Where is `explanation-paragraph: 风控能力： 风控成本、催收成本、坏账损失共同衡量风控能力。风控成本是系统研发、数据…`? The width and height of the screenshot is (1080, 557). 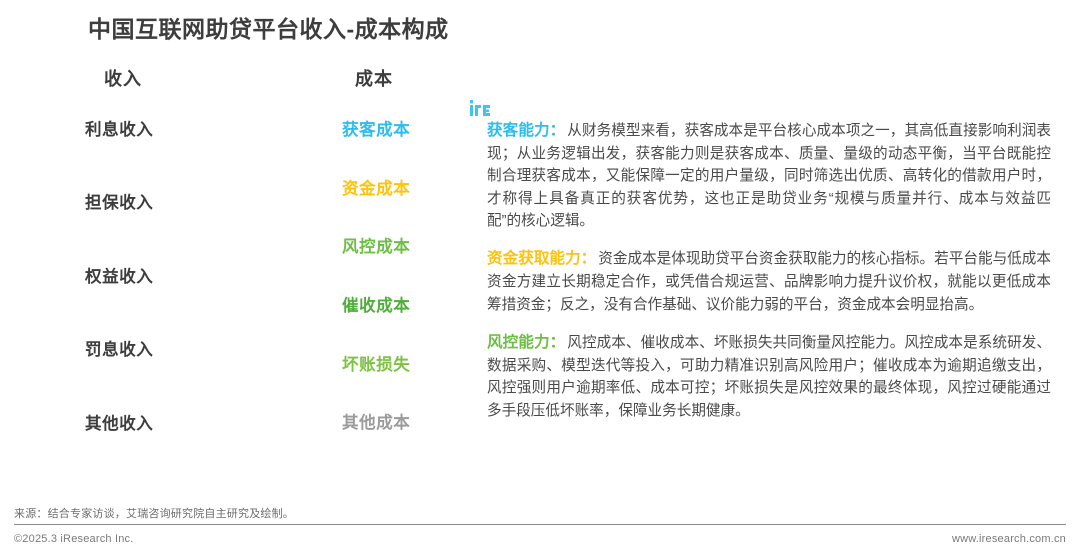
explanation-paragraph: 风控能力： 风控成本、催收成本、坏账损失共同衡量风控能力。风控成本是系统研发、数据… is located at coordinates (769, 376).